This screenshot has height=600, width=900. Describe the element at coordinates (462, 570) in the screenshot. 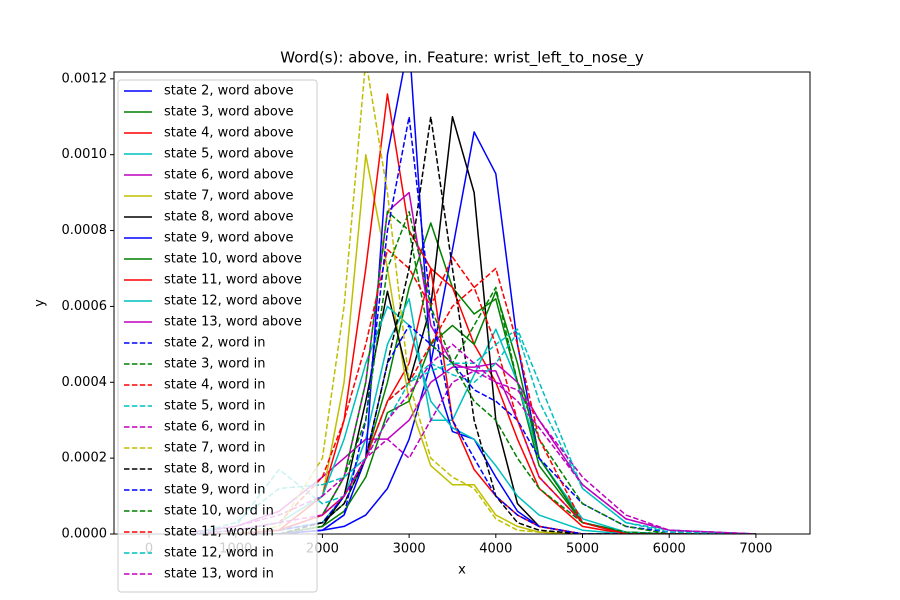

I see `x-axis-label: x` at that location.